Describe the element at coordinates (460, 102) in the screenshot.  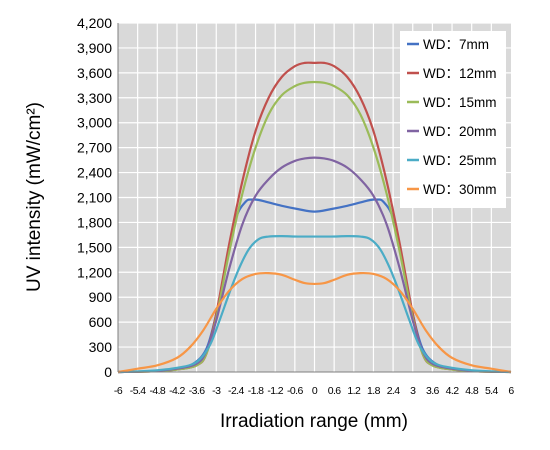
I see `legend-label: WD：15mm` at that location.